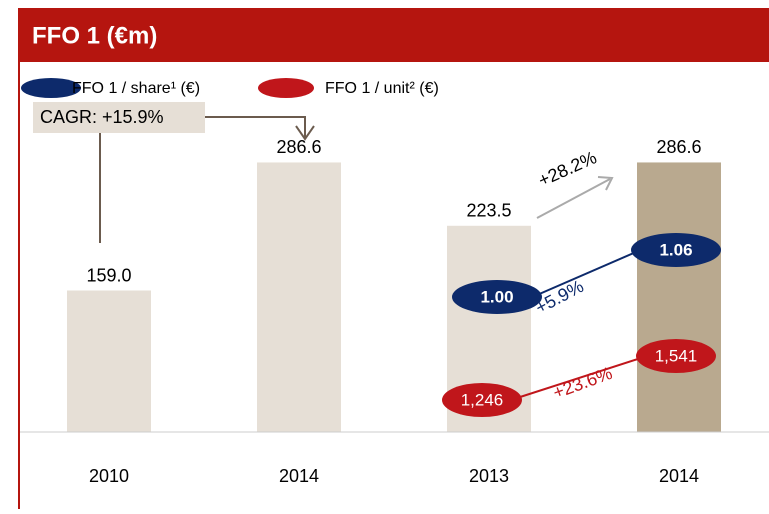  I want to click on series-value-label: 1.00, so click(496, 296).